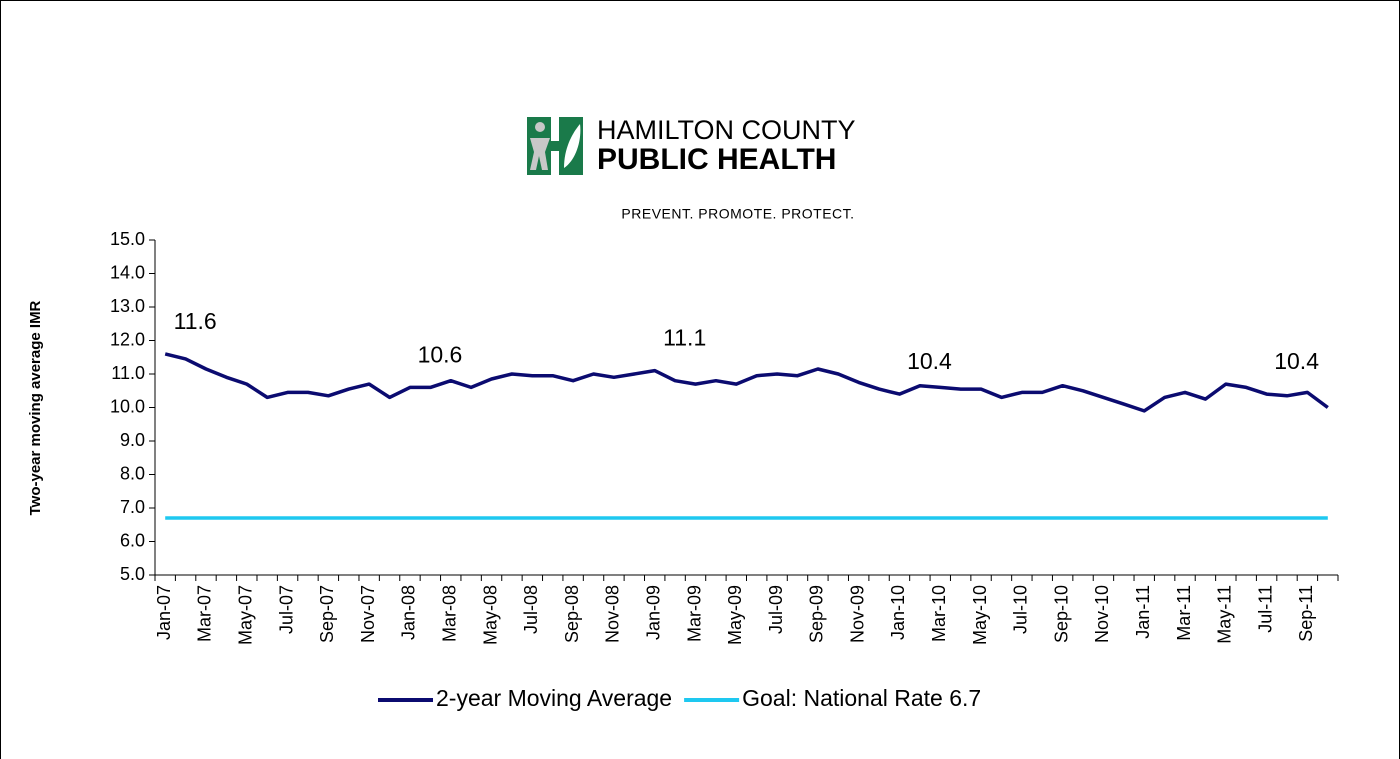 This screenshot has height=759, width=1400. Describe the element at coordinates (440, 354) in the screenshot. I see `data-label: 10.6` at that location.